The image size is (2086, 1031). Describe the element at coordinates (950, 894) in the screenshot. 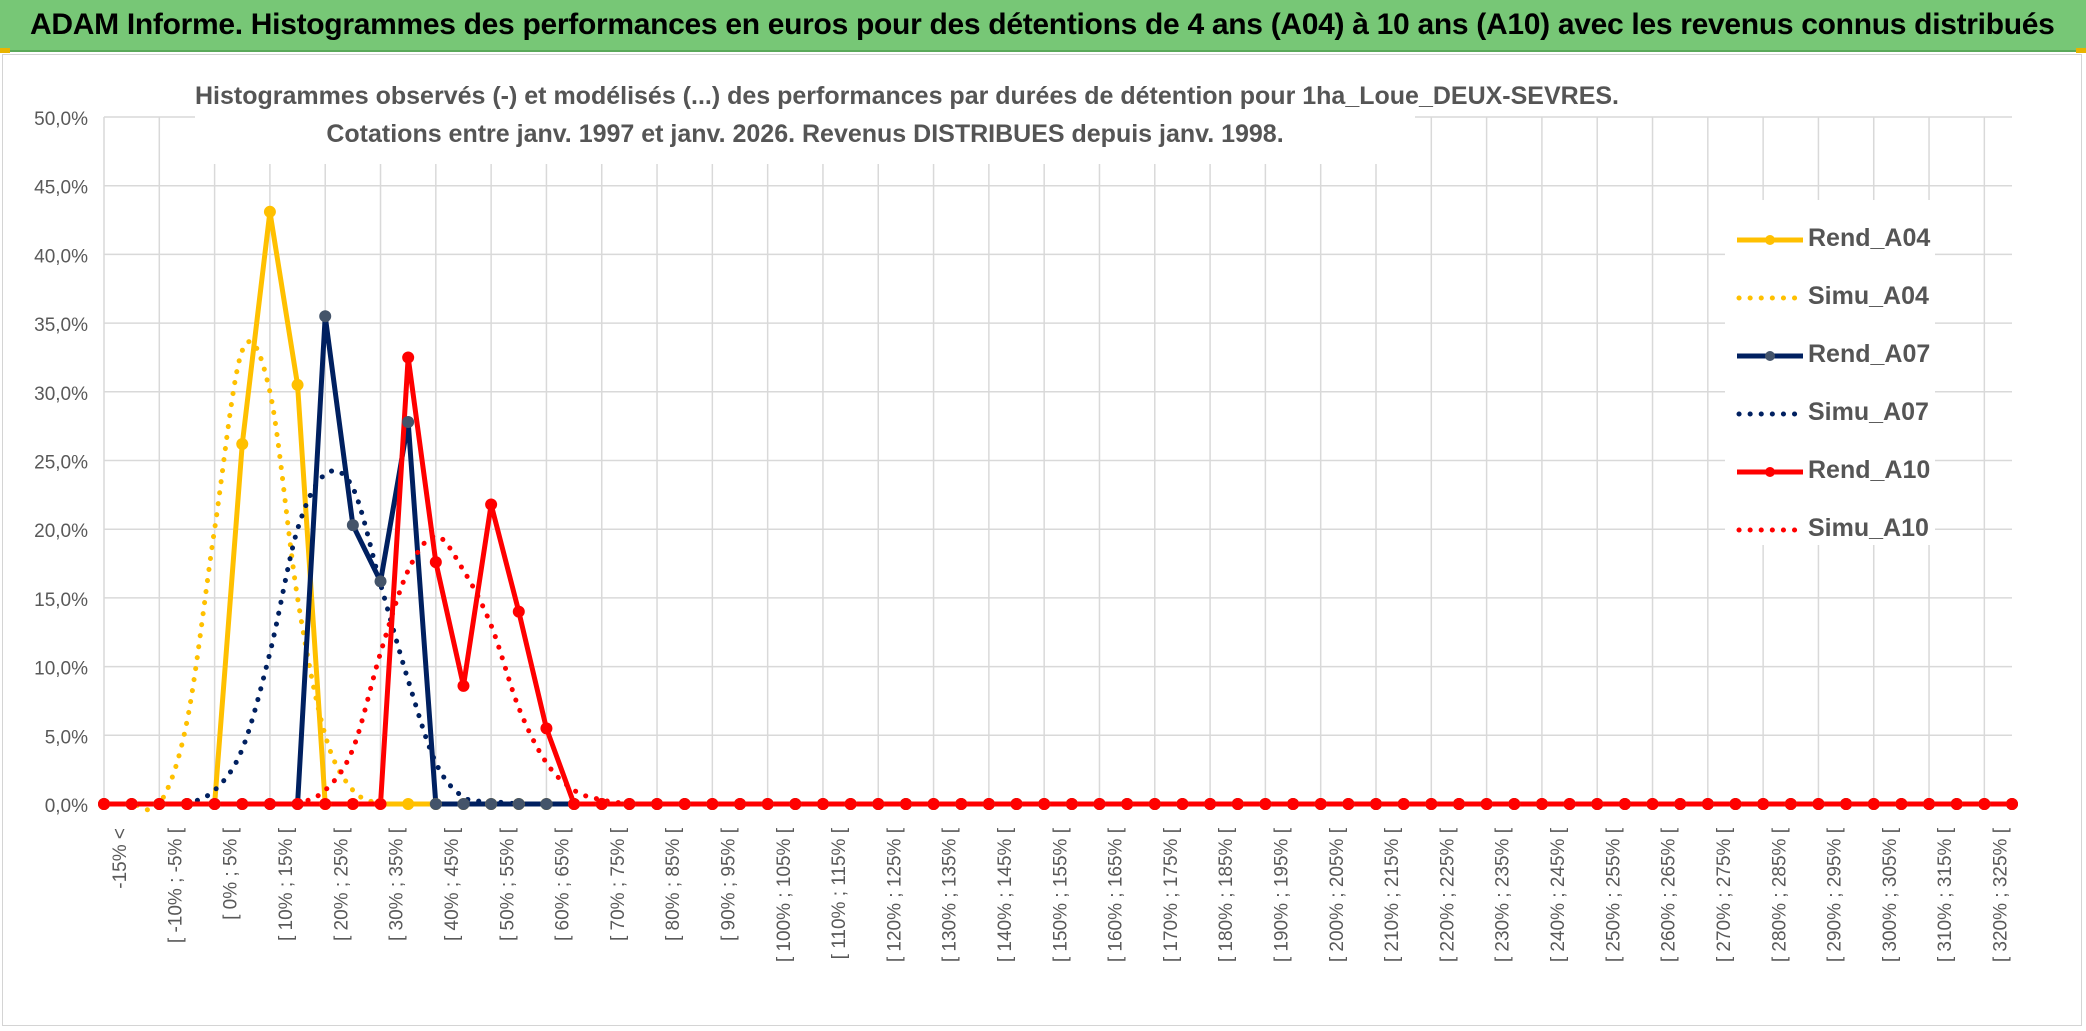

I see `x-tick-label: [ 130% ; 135% [` at that location.